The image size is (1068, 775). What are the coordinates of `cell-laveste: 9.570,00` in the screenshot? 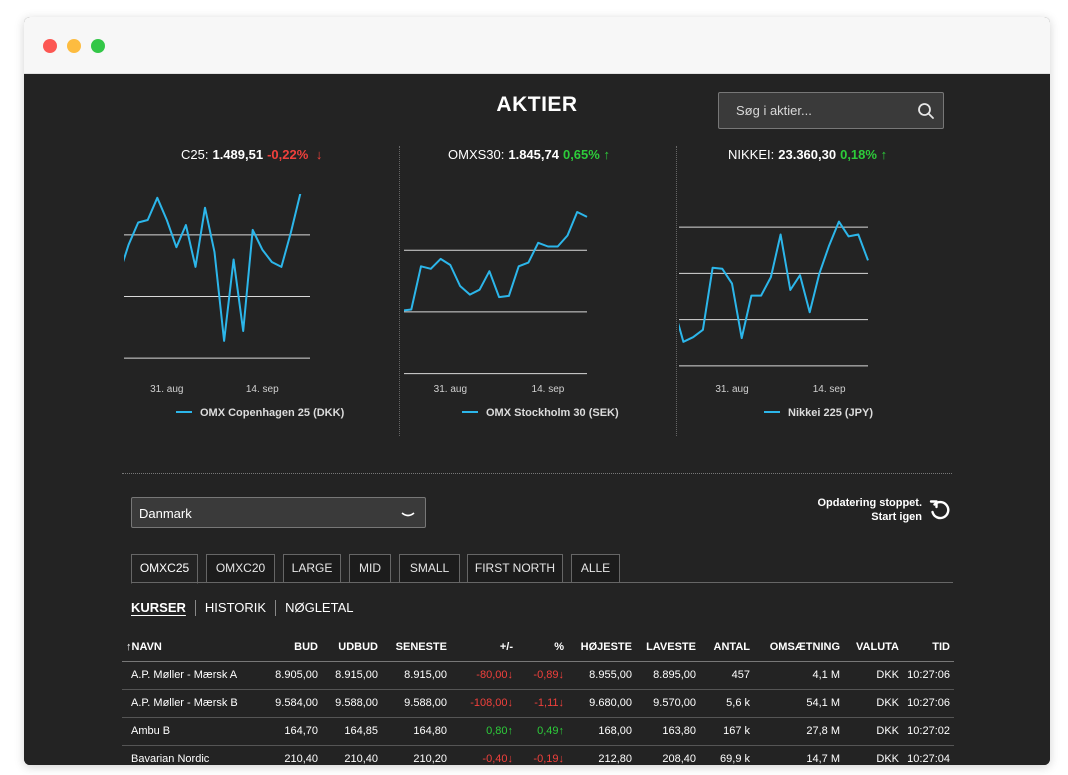 It's located at (668, 703).